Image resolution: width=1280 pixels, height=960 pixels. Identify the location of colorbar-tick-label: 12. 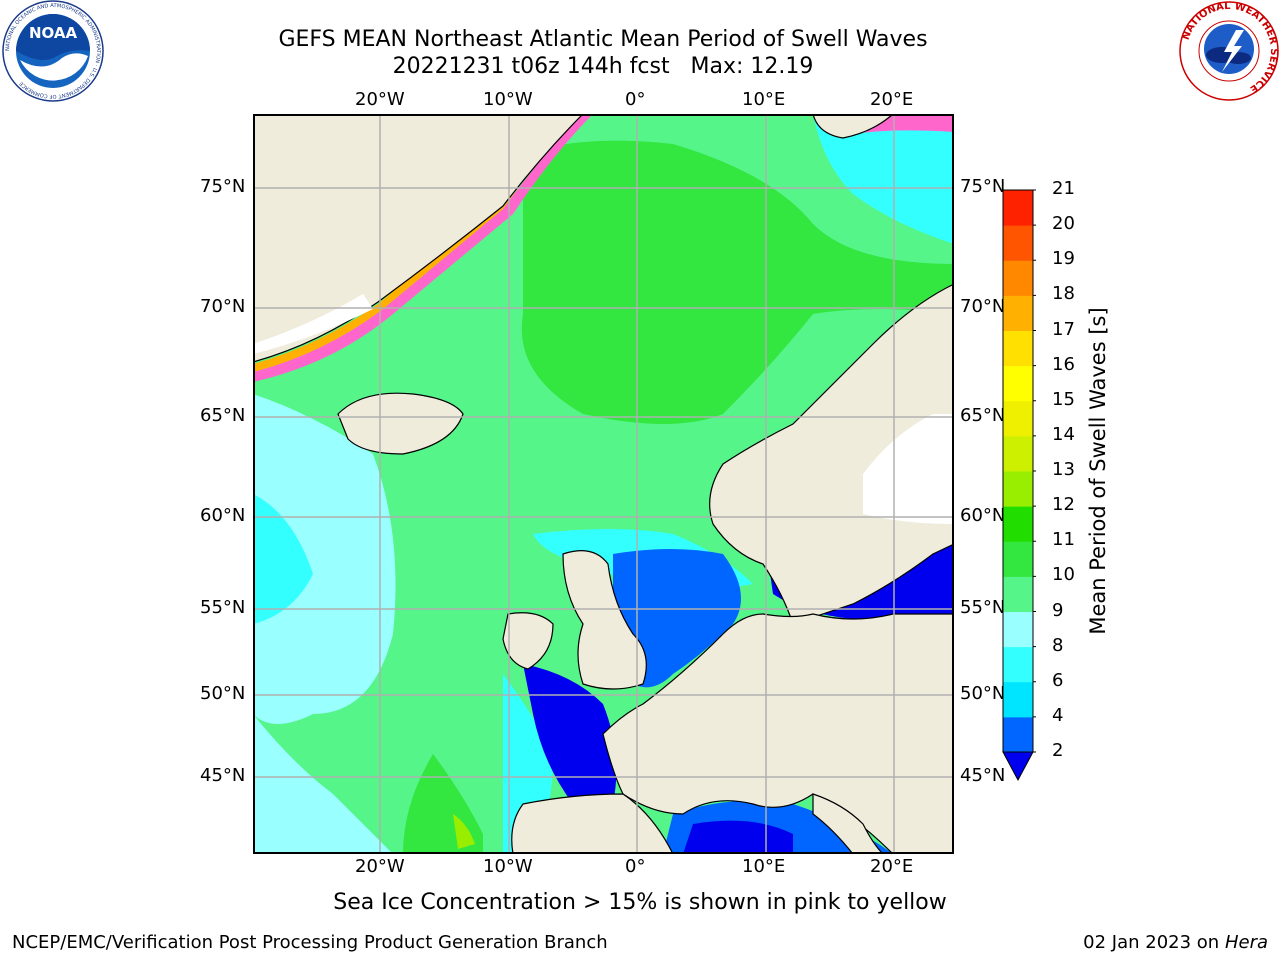
(1063, 505).